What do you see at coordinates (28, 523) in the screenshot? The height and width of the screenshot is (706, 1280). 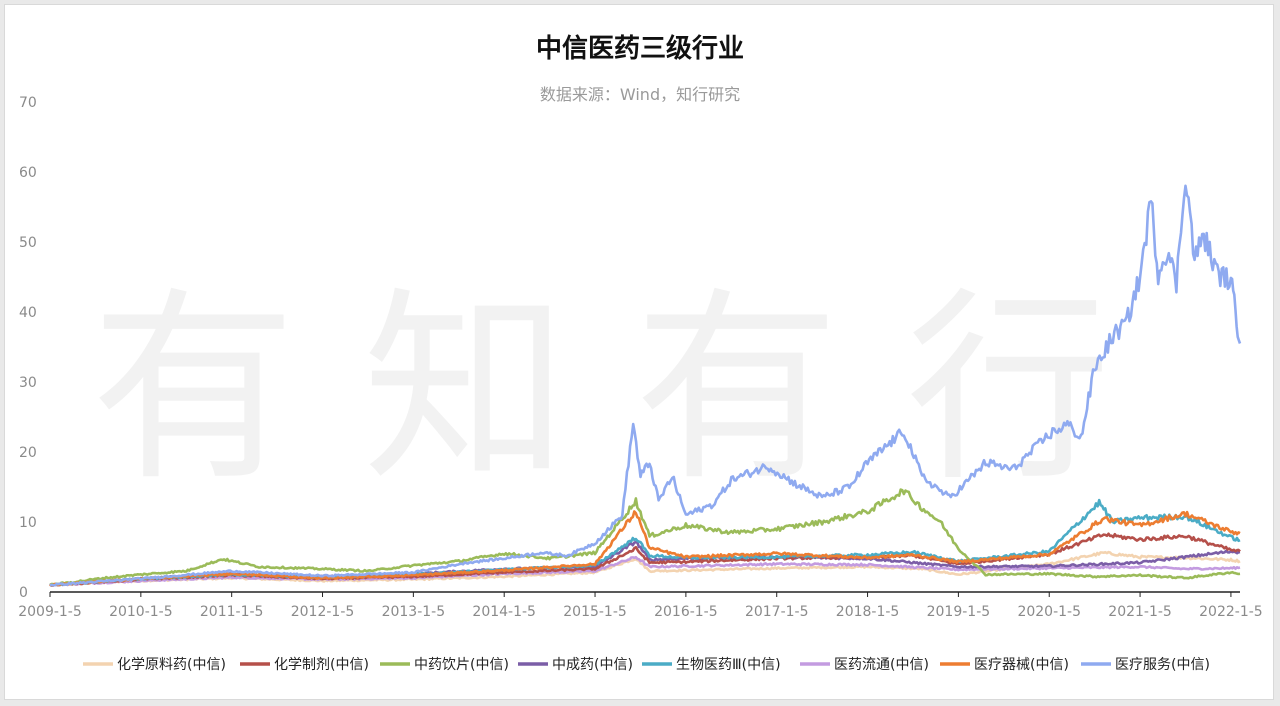 I see `y-tick-label: 10` at bounding box center [28, 523].